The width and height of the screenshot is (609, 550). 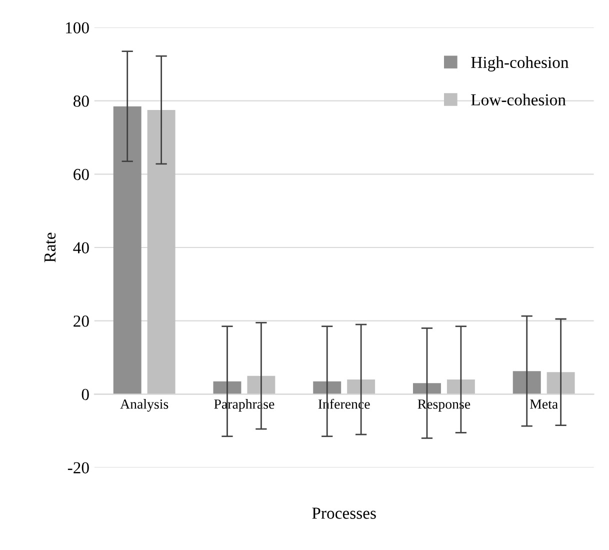 I want to click on x-axis-title: Processes, so click(x=344, y=513).